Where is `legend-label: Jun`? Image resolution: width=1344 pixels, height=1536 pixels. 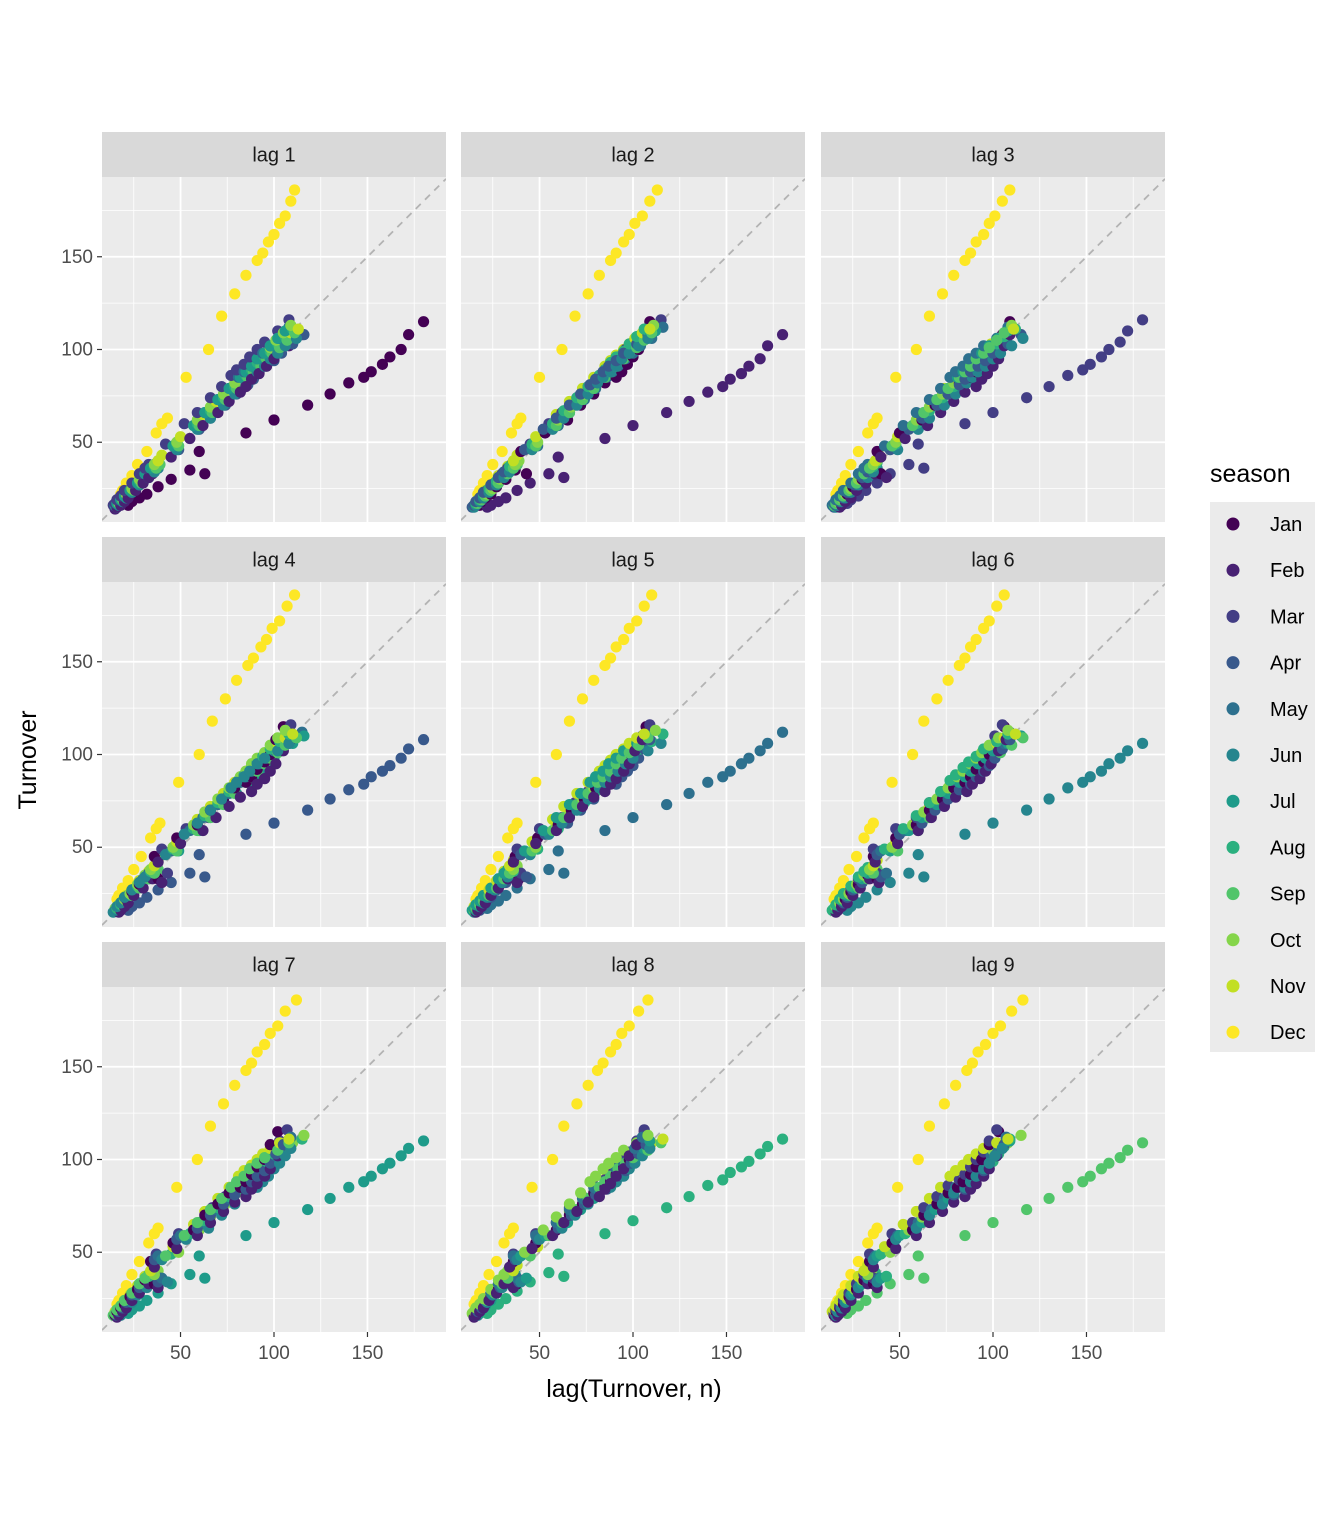 legend-label: Jun is located at coordinates (1286, 756).